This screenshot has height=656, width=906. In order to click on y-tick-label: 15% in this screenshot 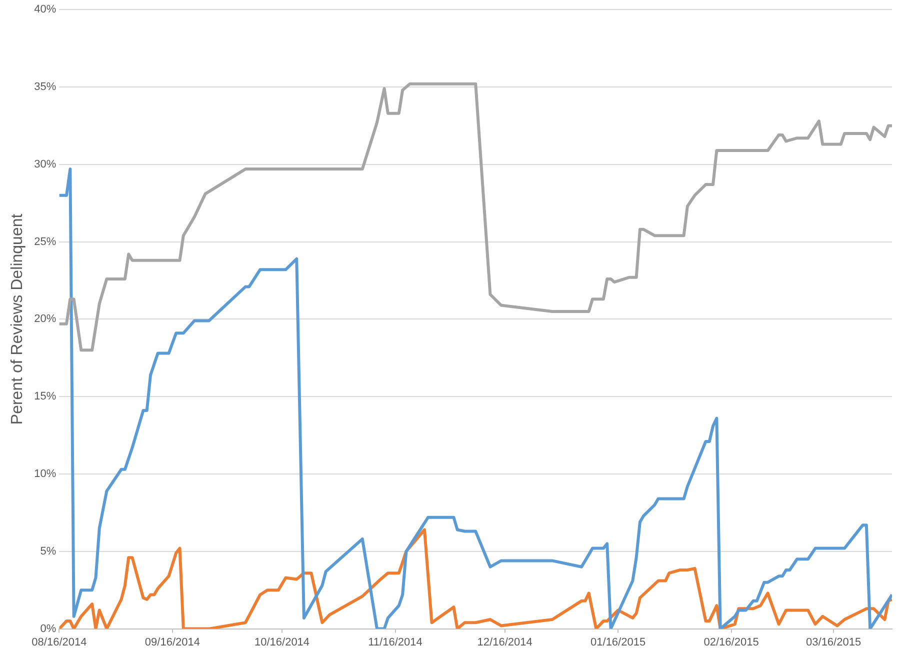, I will do `click(45, 396)`.